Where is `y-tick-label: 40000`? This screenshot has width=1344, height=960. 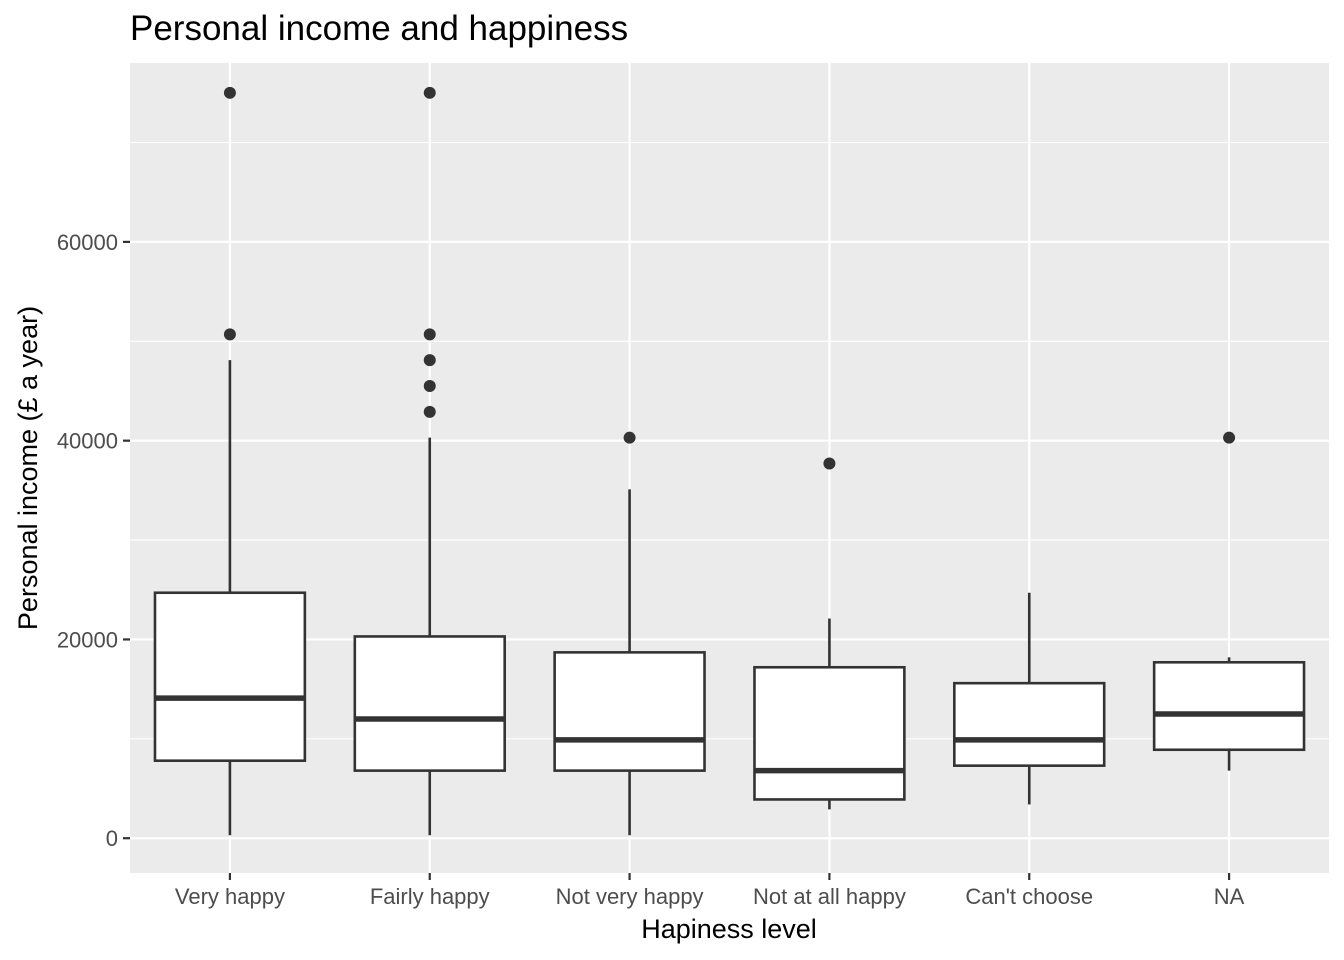
y-tick-label: 40000 is located at coordinates (87, 441).